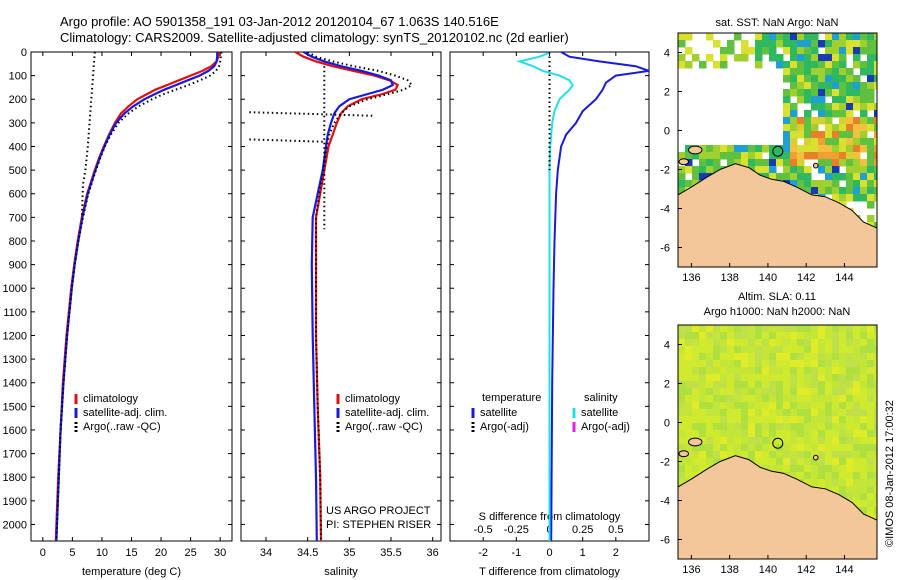 The width and height of the screenshot is (900, 580). What do you see at coordinates (815, 165) in the screenshot?
I see `island` at bounding box center [815, 165].